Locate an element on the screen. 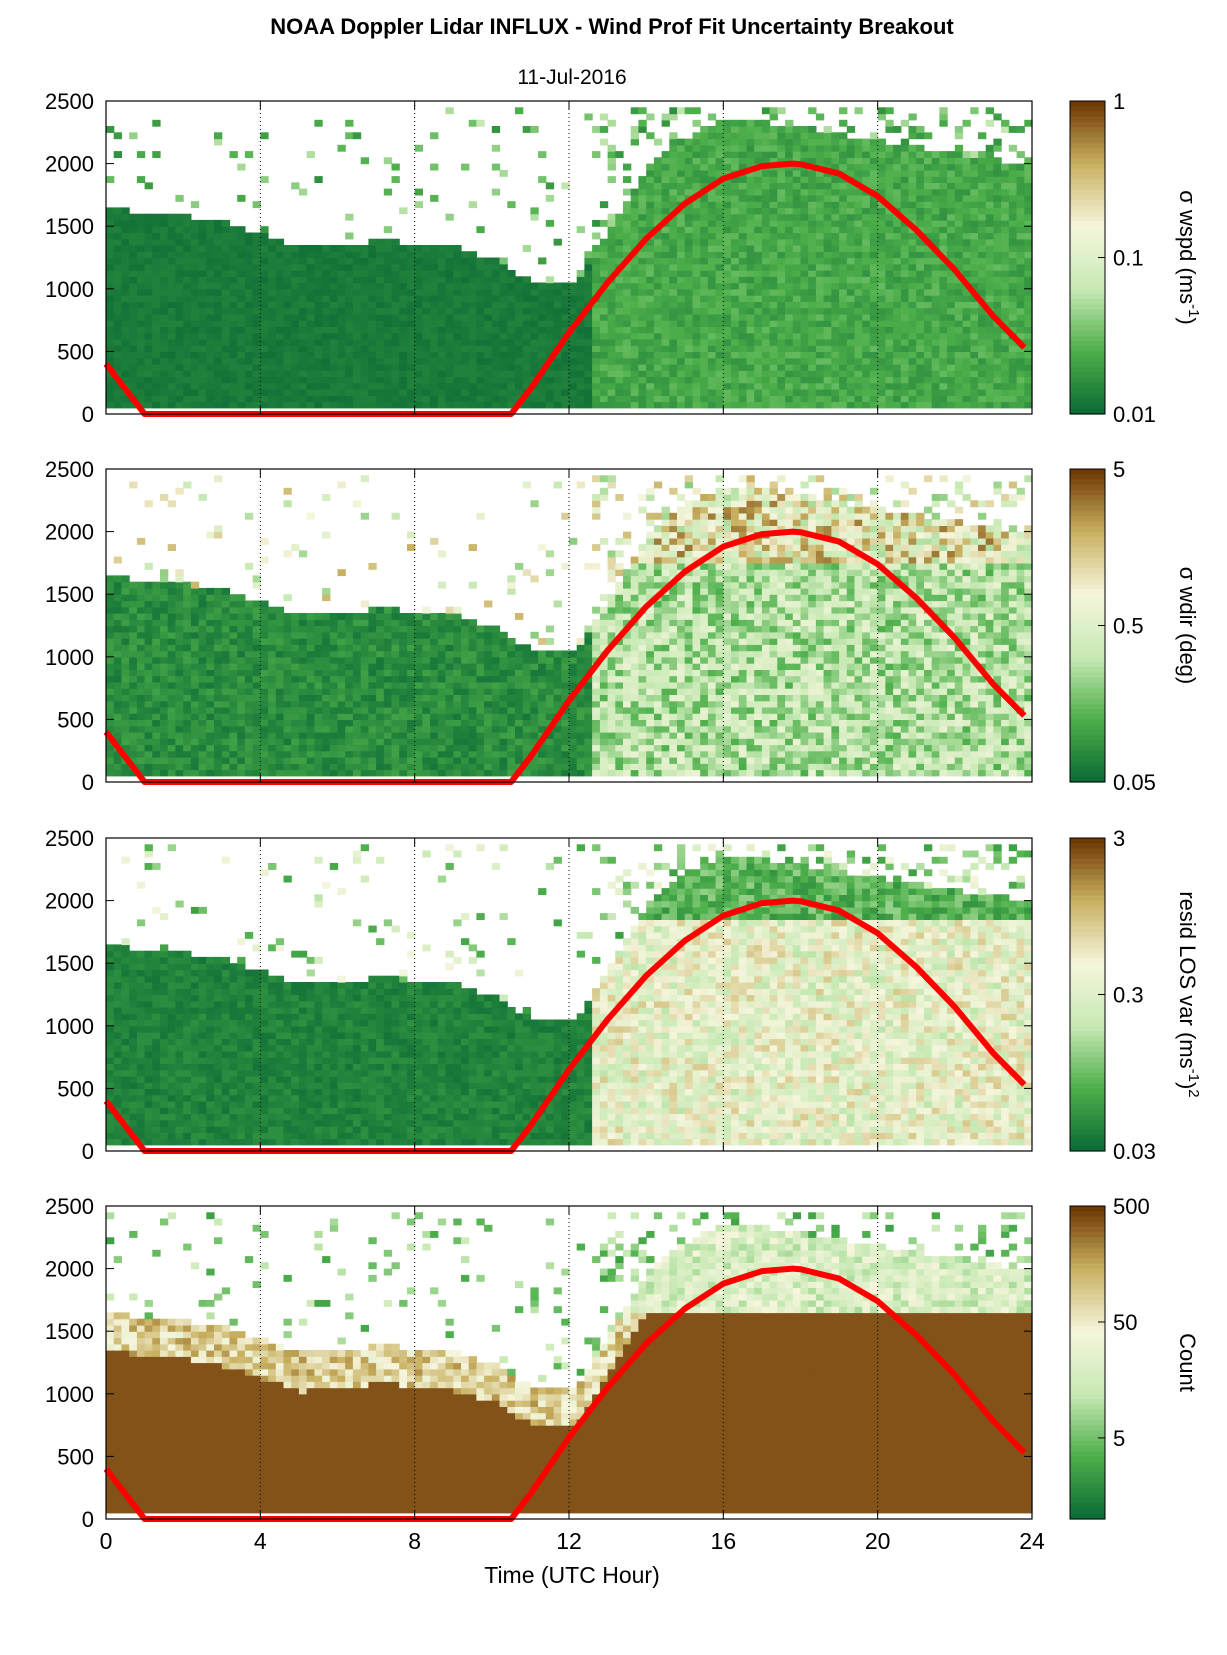  heatmap-wspd is located at coordinates (569, 258).